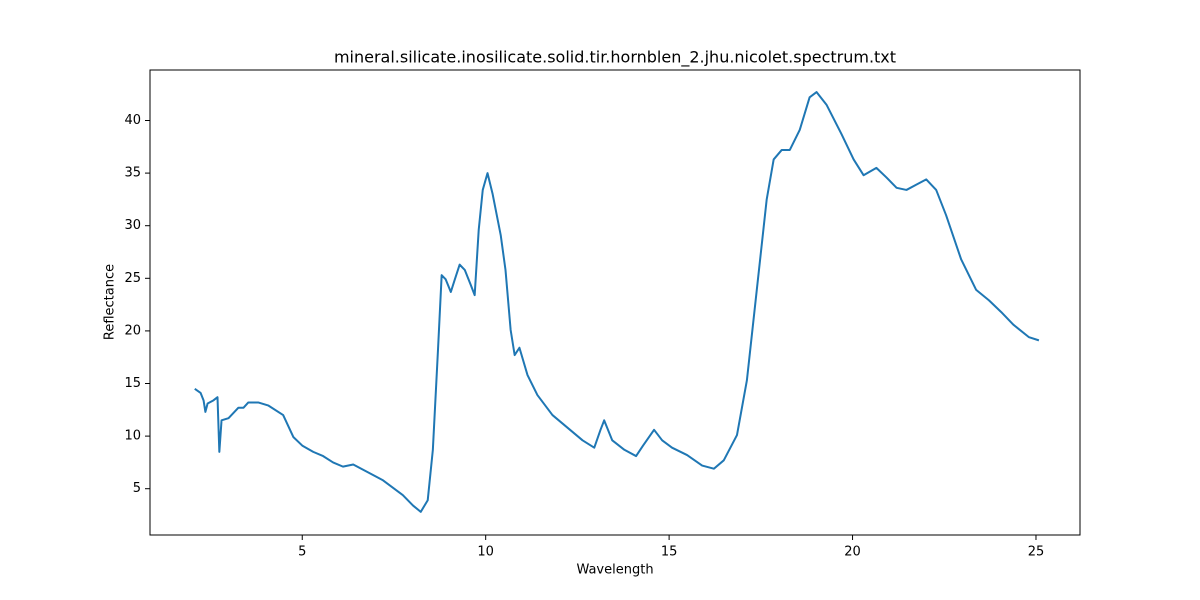 The height and width of the screenshot is (600, 1200). What do you see at coordinates (137, 488) in the screenshot?
I see `y-tick-label: 5` at bounding box center [137, 488].